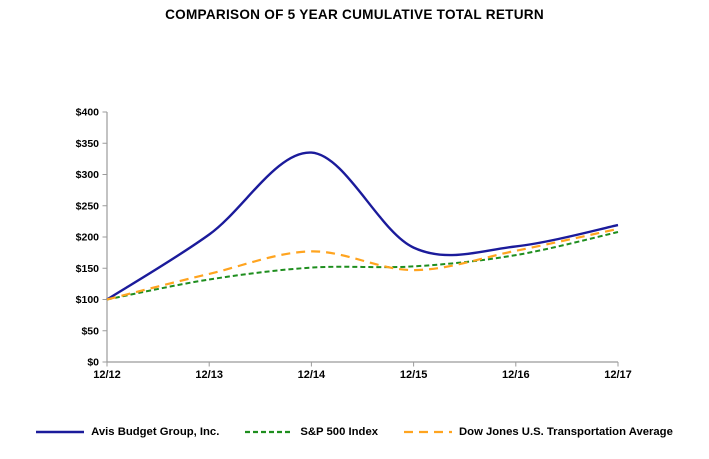  Describe the element at coordinates (312, 375) in the screenshot. I see `x-tick-label: 12/14` at that location.